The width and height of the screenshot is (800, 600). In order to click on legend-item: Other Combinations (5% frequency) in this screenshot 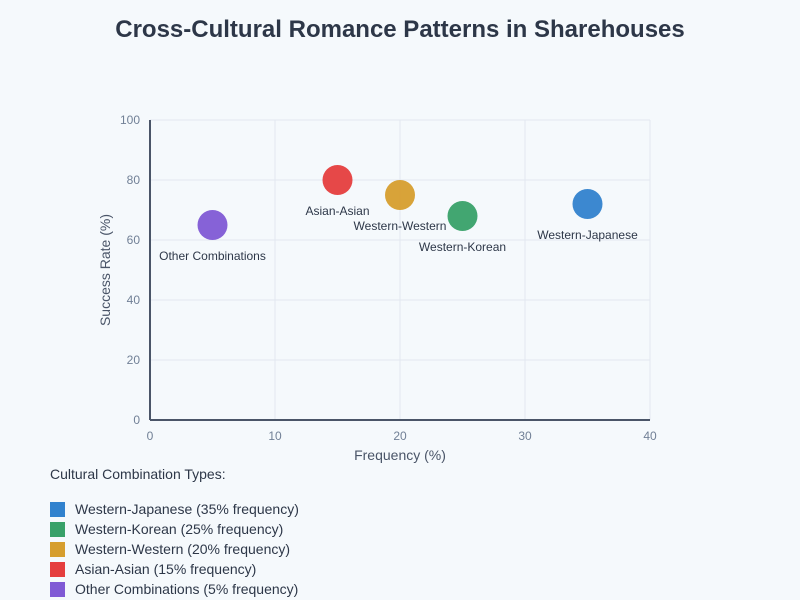, I will do `click(174, 589)`.